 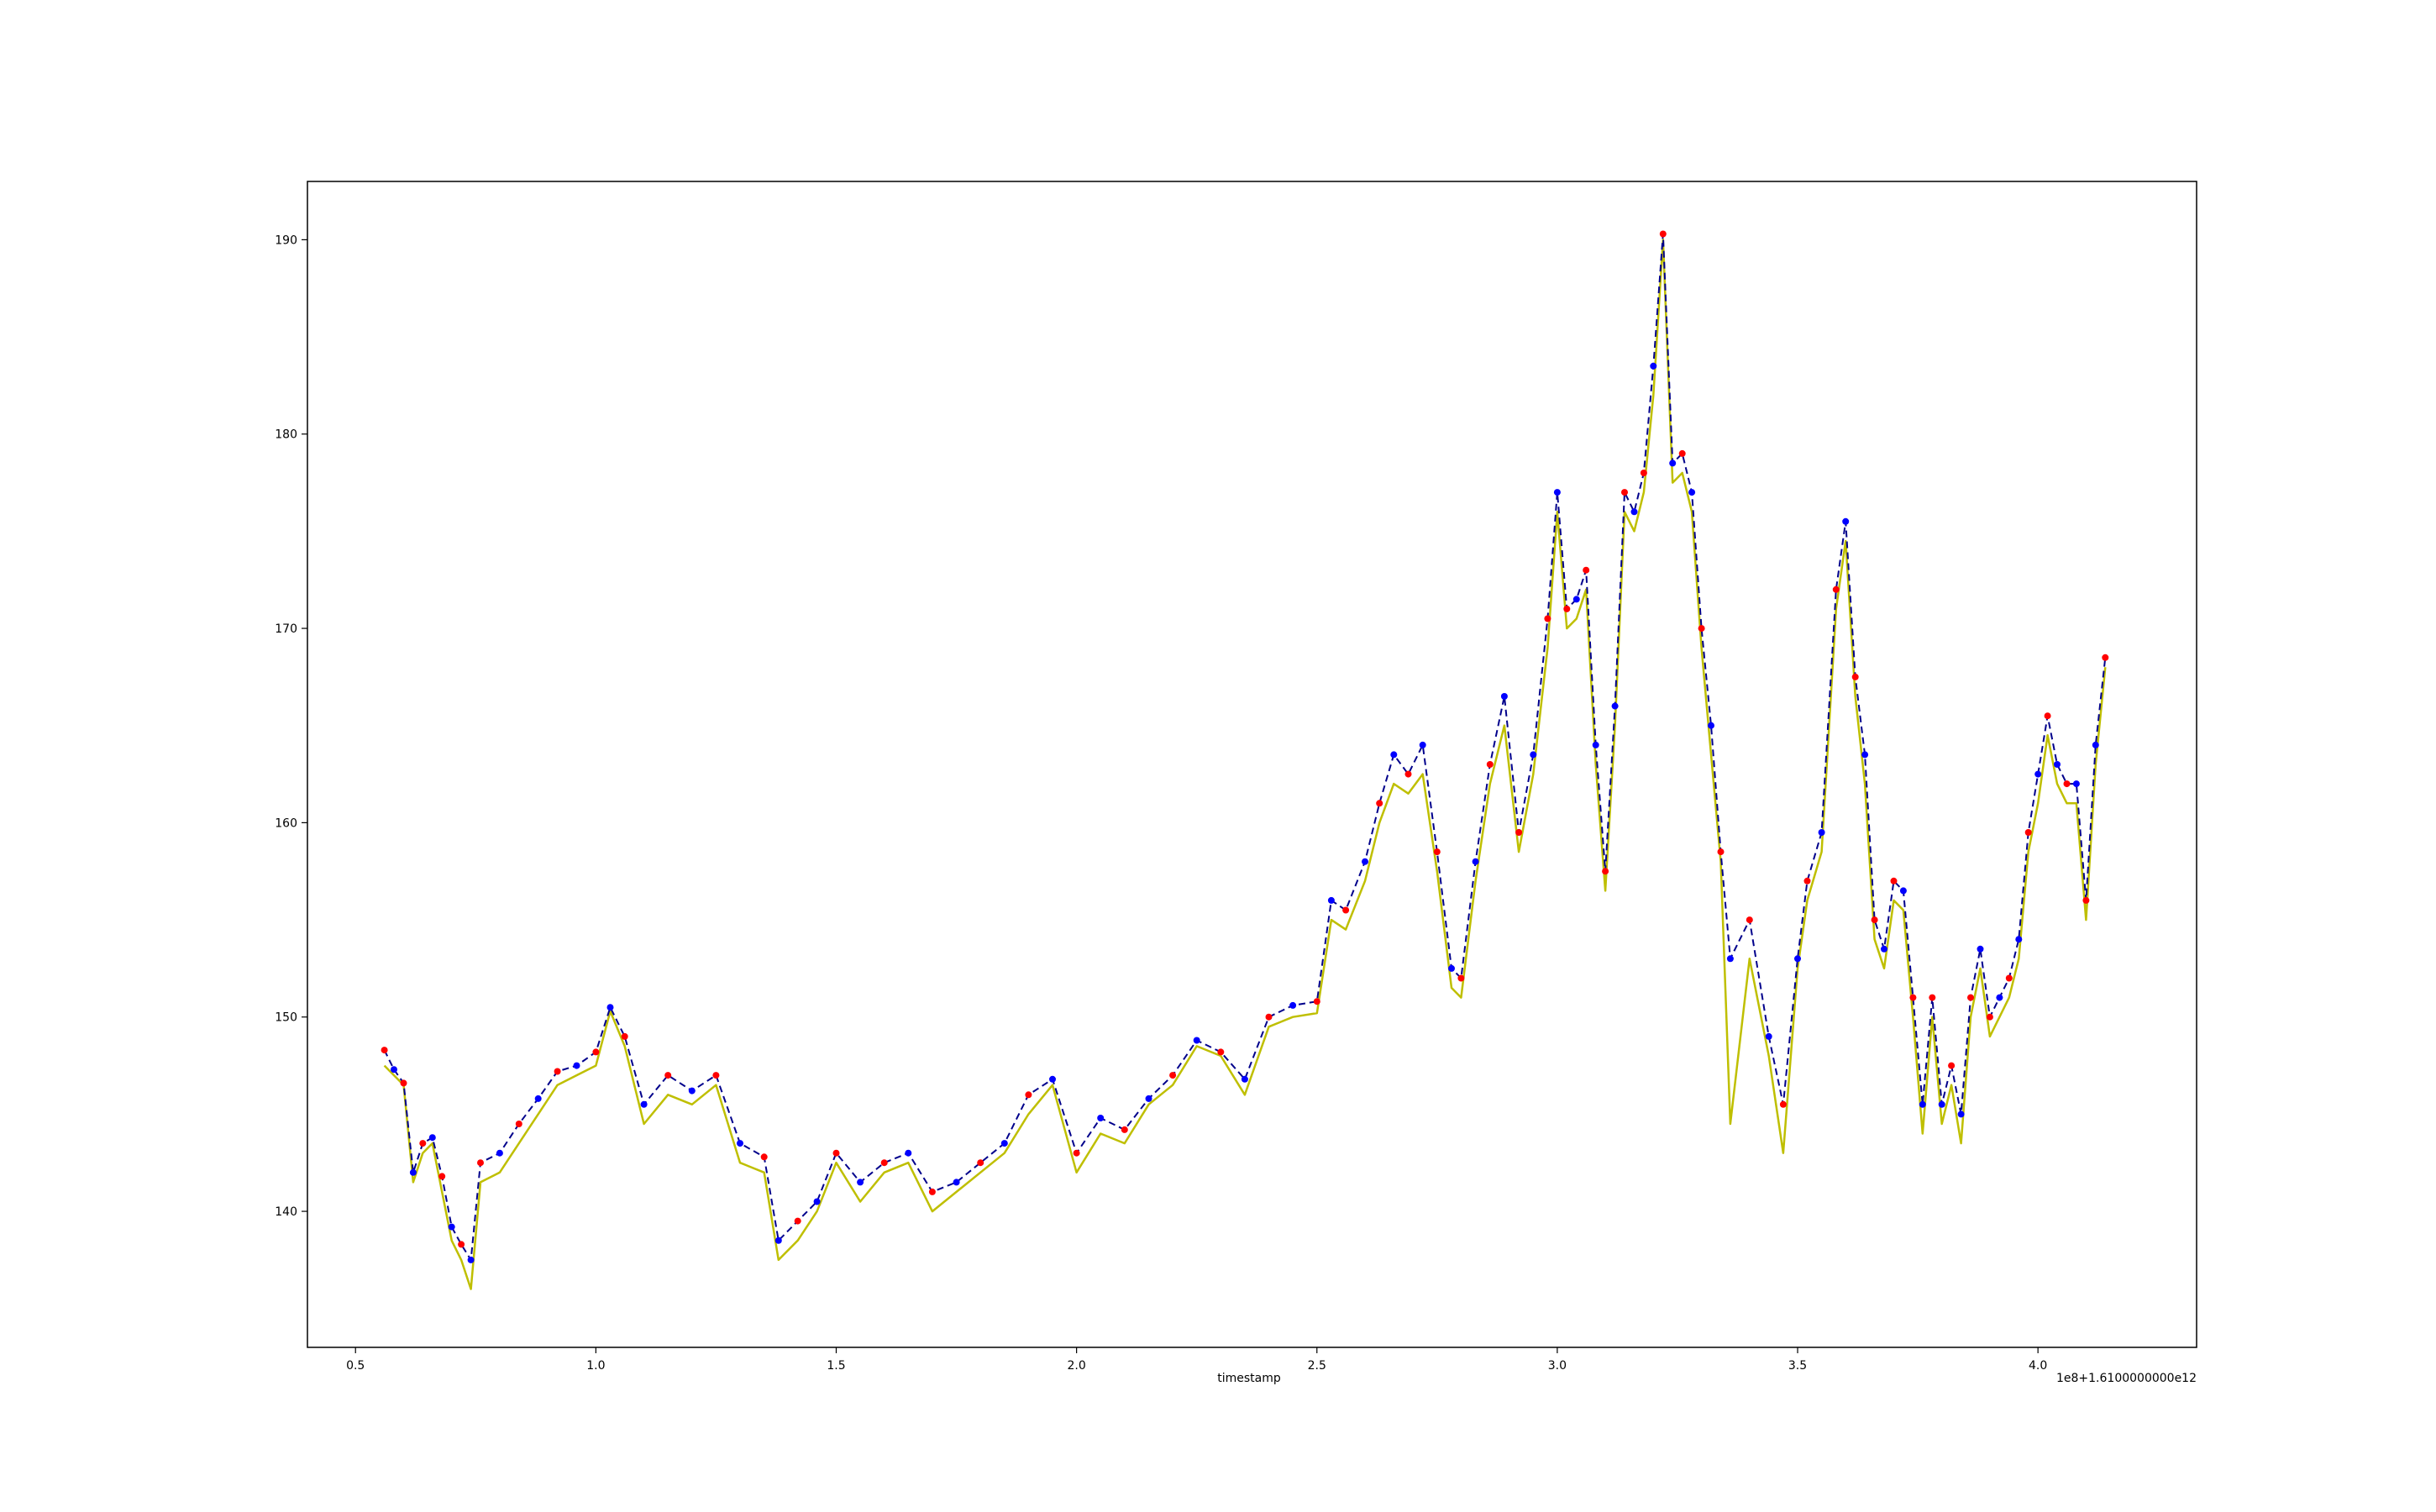 What do you see at coordinates (2126, 1378) in the screenshot?
I see `x-axis-offset-label: 1e8+1.6100000000e12` at bounding box center [2126, 1378].